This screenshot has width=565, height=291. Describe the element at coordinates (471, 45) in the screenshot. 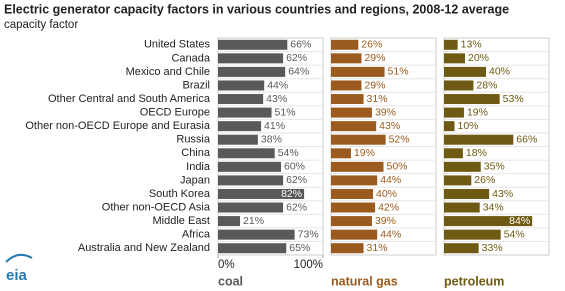

I see `value-label: 13%` at that location.